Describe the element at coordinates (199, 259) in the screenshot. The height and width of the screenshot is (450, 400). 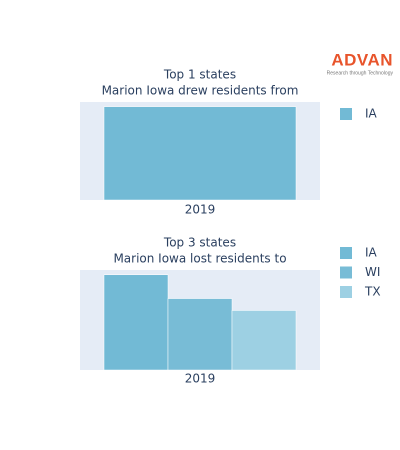
I see `chart-title: Marion Iowa lost residents to` at that location.